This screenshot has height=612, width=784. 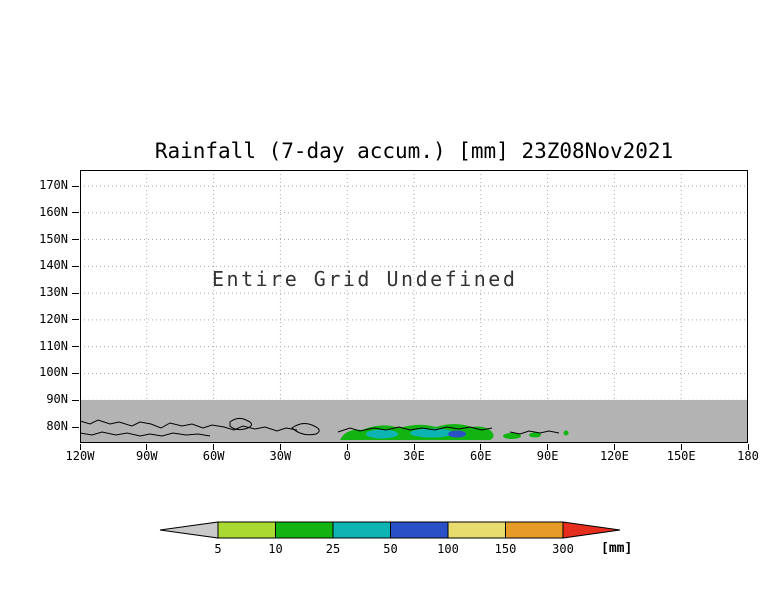 I want to click on y-tick-label: 80N, so click(x=57, y=426).